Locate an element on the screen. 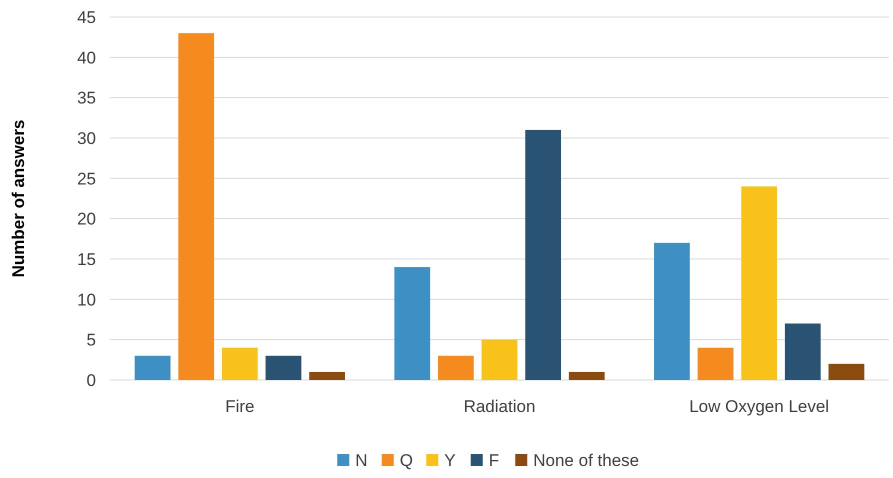 The height and width of the screenshot is (478, 893). legend-label: Q is located at coordinates (406, 460).